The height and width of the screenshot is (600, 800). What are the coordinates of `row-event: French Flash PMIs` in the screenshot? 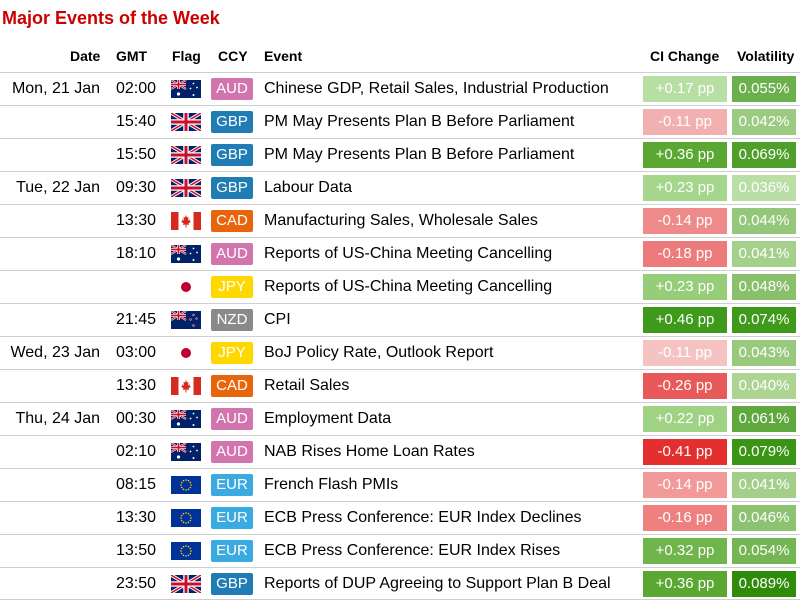 It's located at (331, 484).